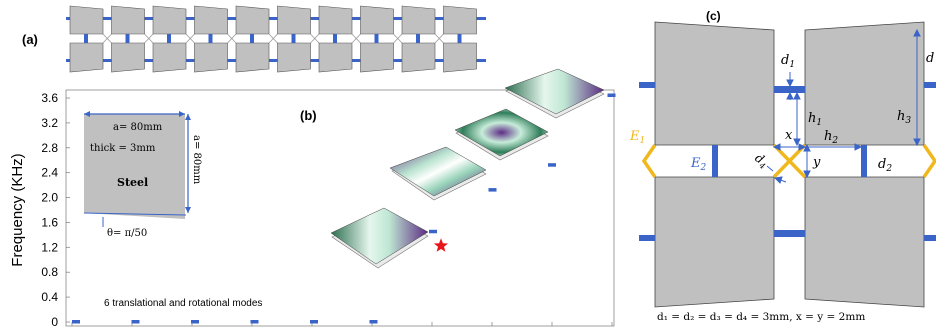 The width and height of the screenshot is (936, 335). I want to click on panel-c-caption: d₁ = d₂ = d₃ = d₄ = 3mm, x = y = 2mm, so click(761, 317).